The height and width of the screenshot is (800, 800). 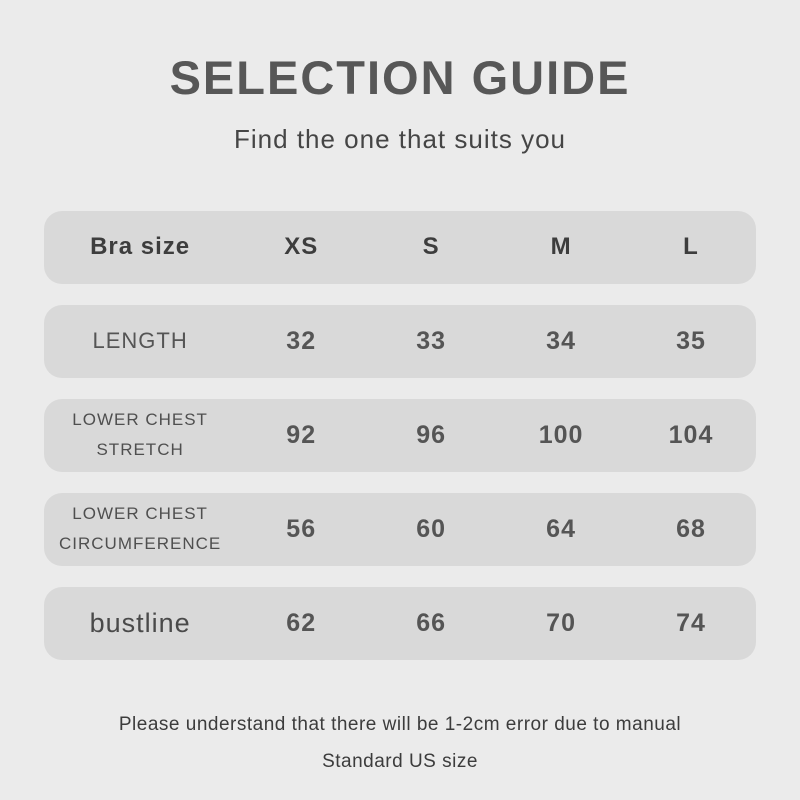 What do you see at coordinates (400, 341) in the screenshot?
I see `table-row-length: LENGTH 32 33 34 35` at bounding box center [400, 341].